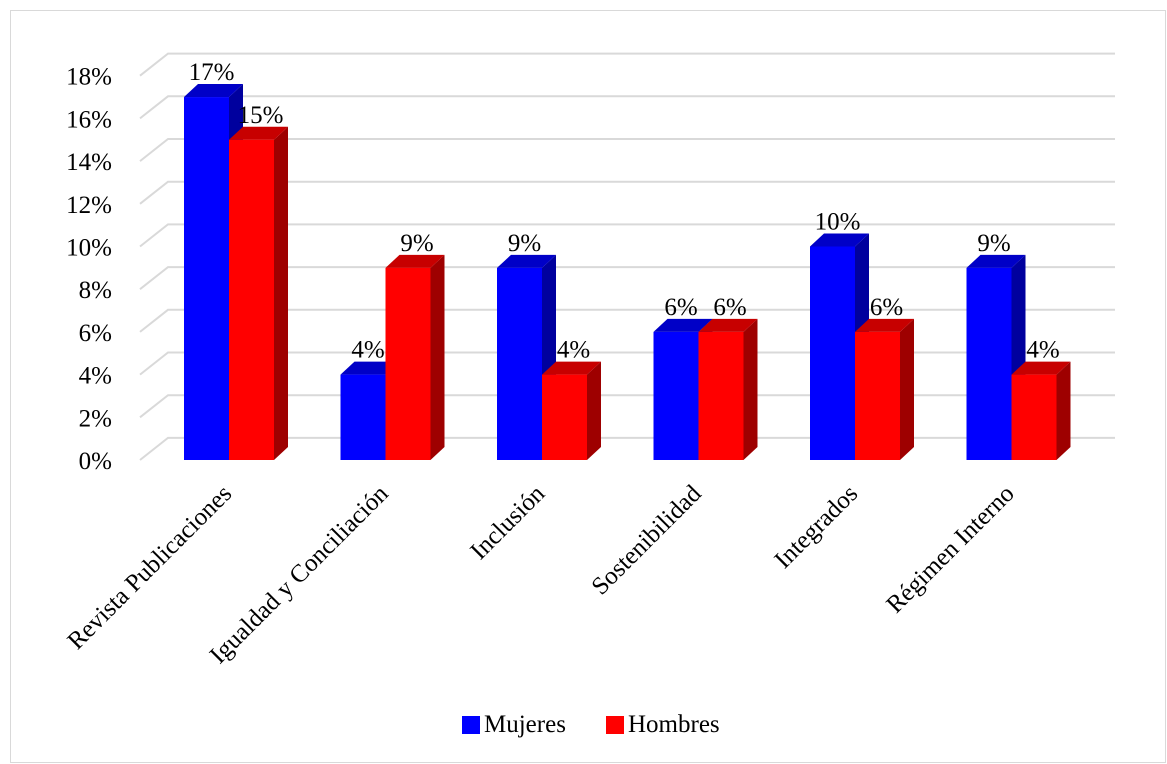 The width and height of the screenshot is (1167, 764). I want to click on y-tick-label: 10%, so click(89, 248).